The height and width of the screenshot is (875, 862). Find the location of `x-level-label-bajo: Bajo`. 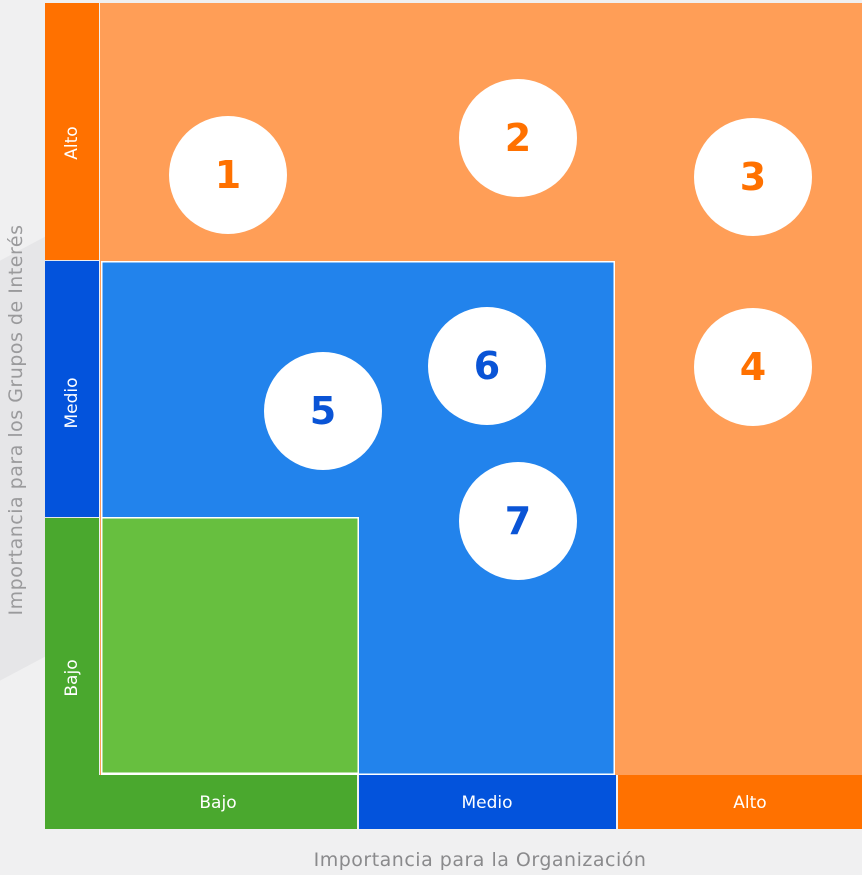

x-level-label-bajo: Bajo is located at coordinates (218, 803).